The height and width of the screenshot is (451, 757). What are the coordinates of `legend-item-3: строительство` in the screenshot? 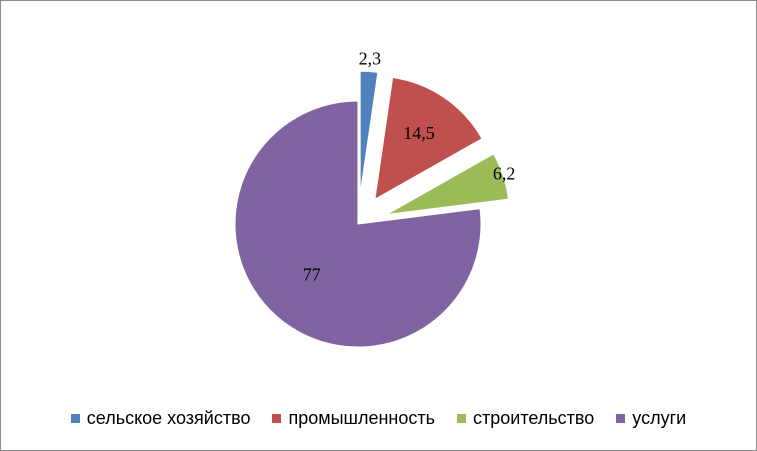 It's located at (525, 418).